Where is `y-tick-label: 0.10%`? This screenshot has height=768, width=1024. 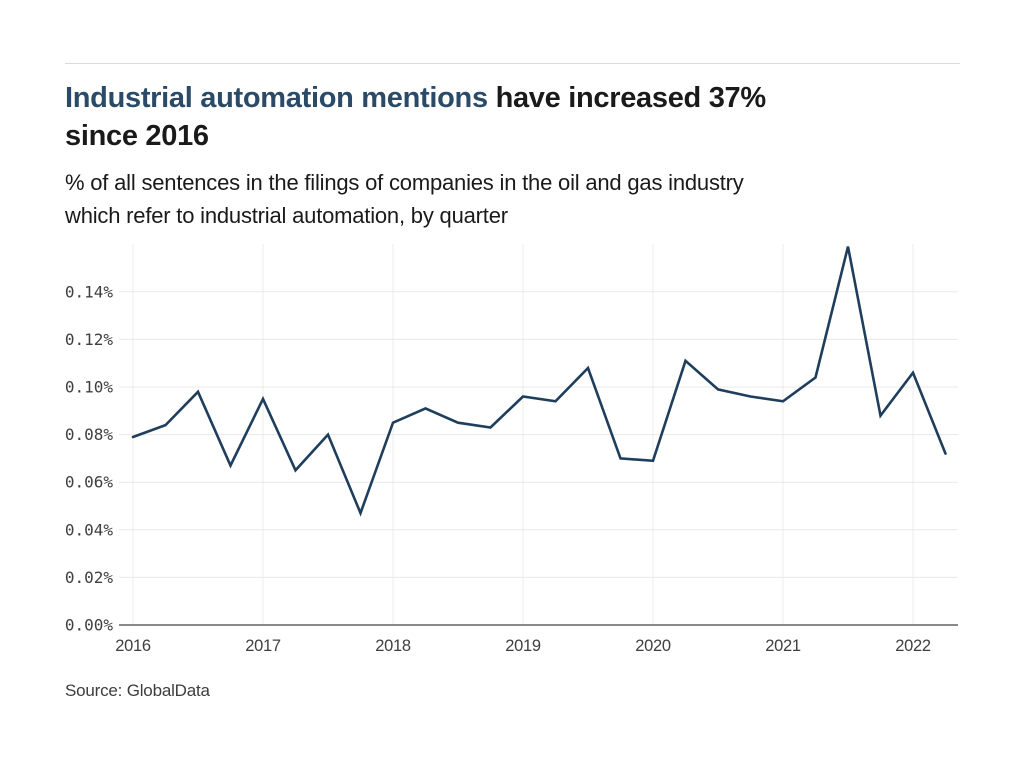 y-tick-label: 0.10% is located at coordinates (89, 387).